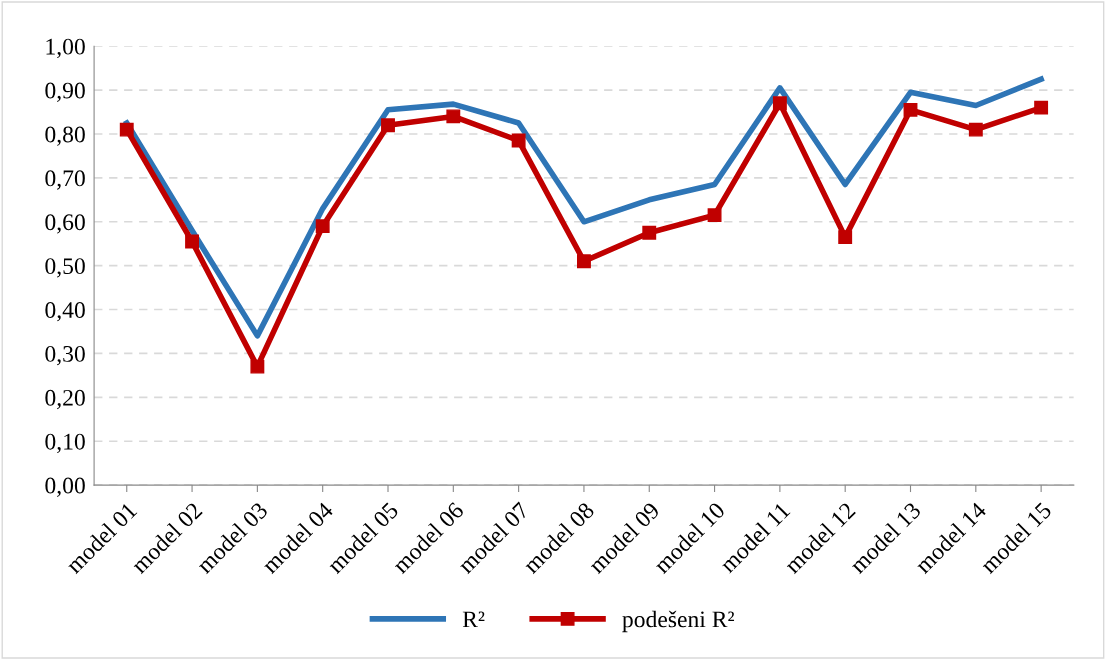  What do you see at coordinates (65, 312) in the screenshot?
I see `y-tick-label: 0,40` at bounding box center [65, 312].